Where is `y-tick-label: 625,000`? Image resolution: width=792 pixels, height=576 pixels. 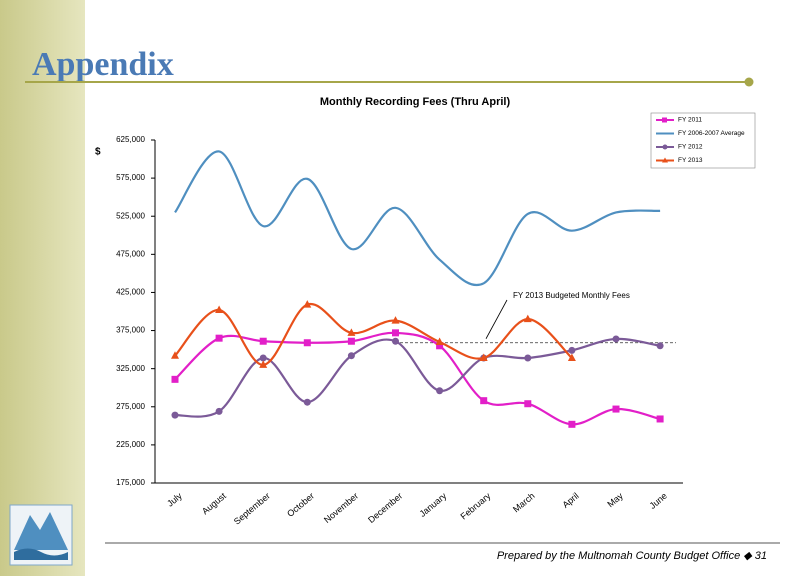
y-tick-label: 625,000 is located at coordinates (130, 139).